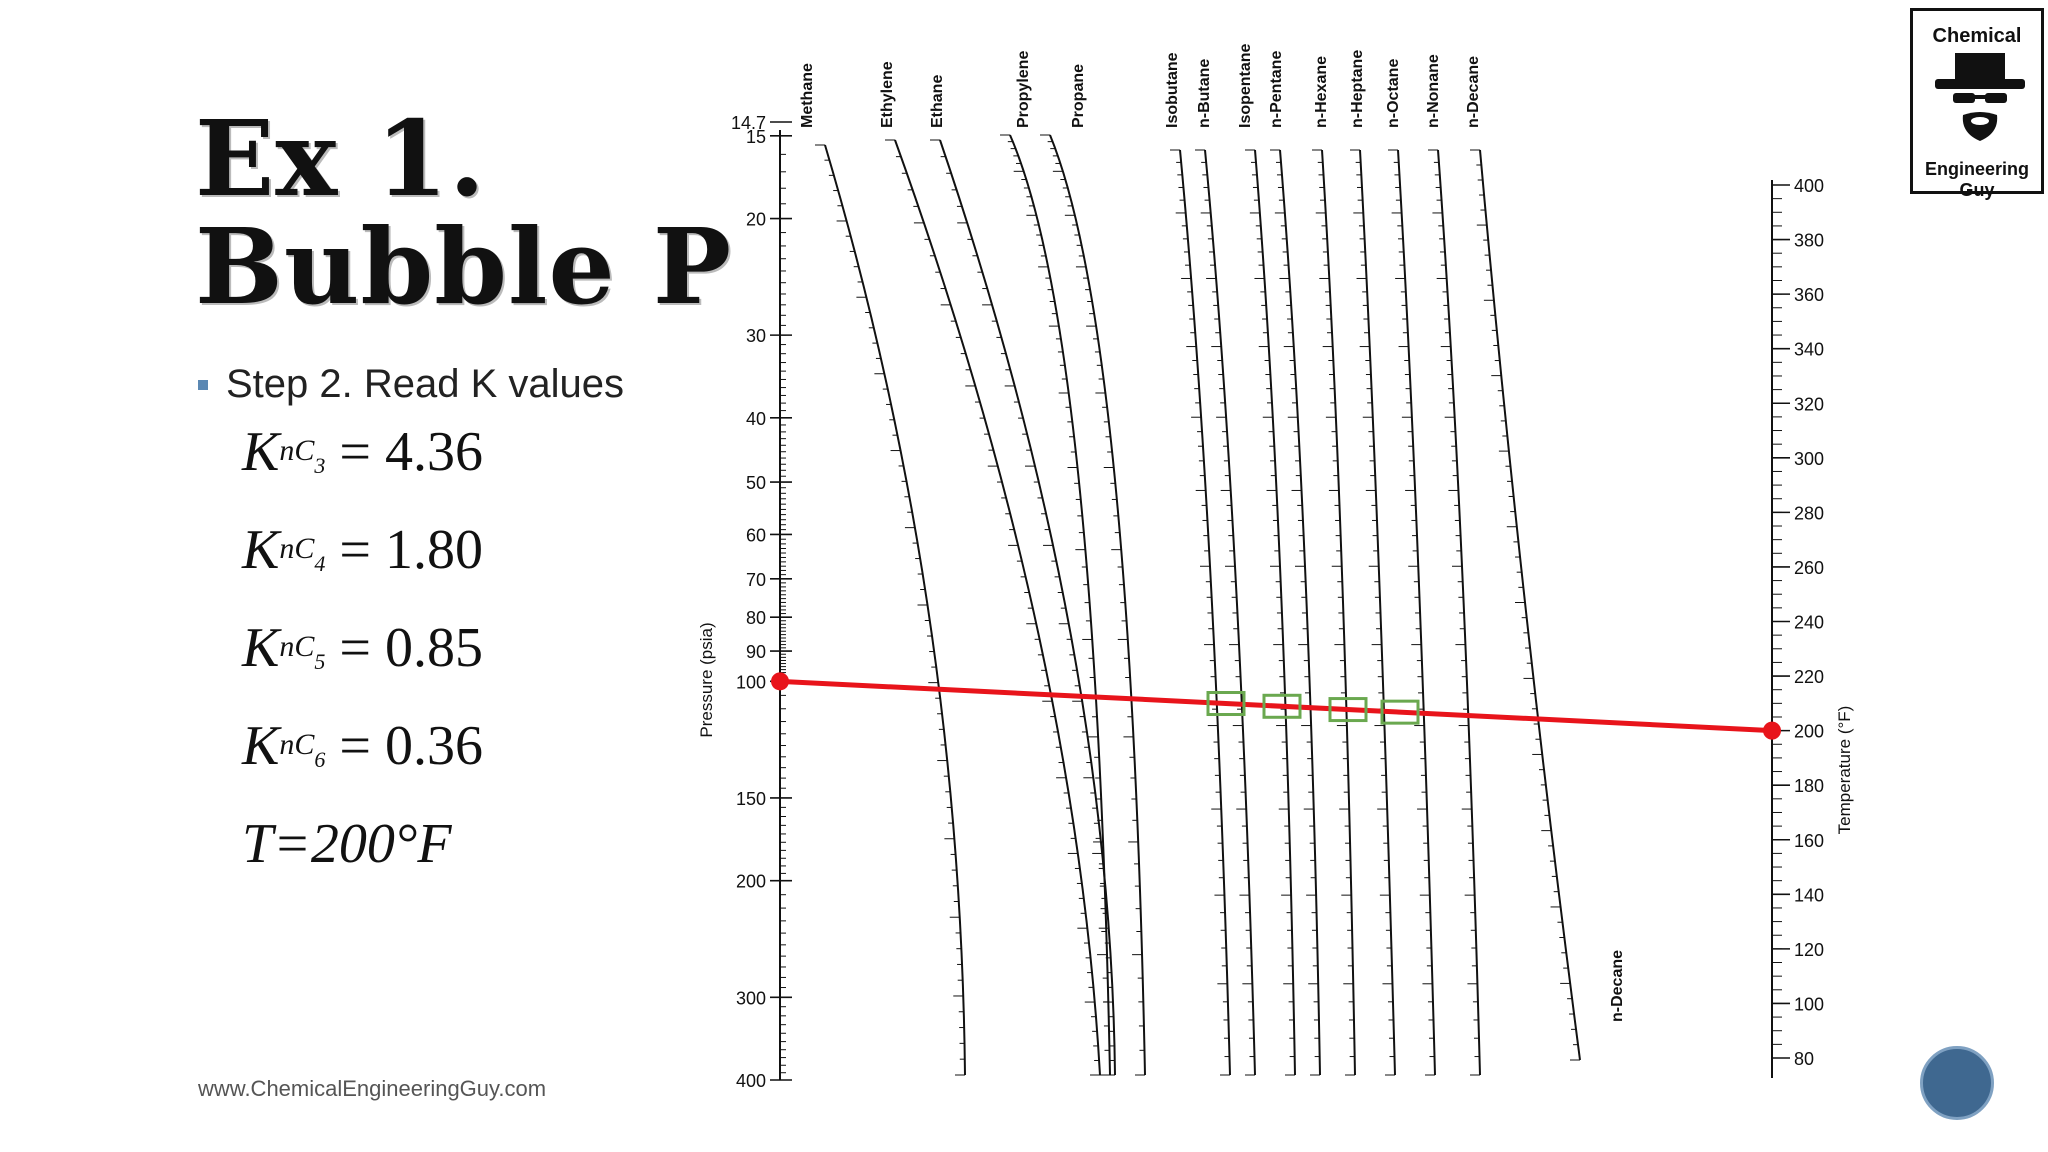 The height and width of the screenshot is (1152, 2048). What do you see at coordinates (1809, 241) in the screenshot?
I see `temperature-tick-label: 380` at bounding box center [1809, 241].